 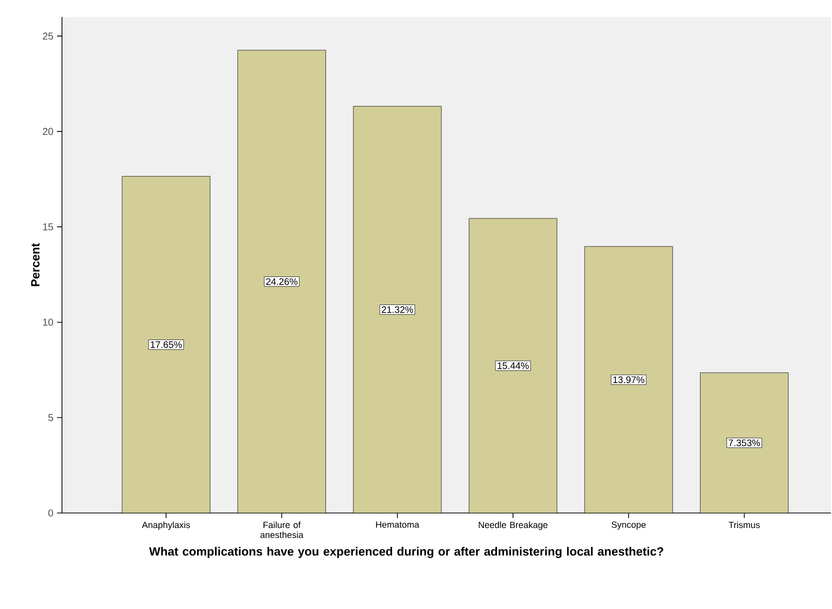 I want to click on x-tick-label: Trismus, so click(x=744, y=525).